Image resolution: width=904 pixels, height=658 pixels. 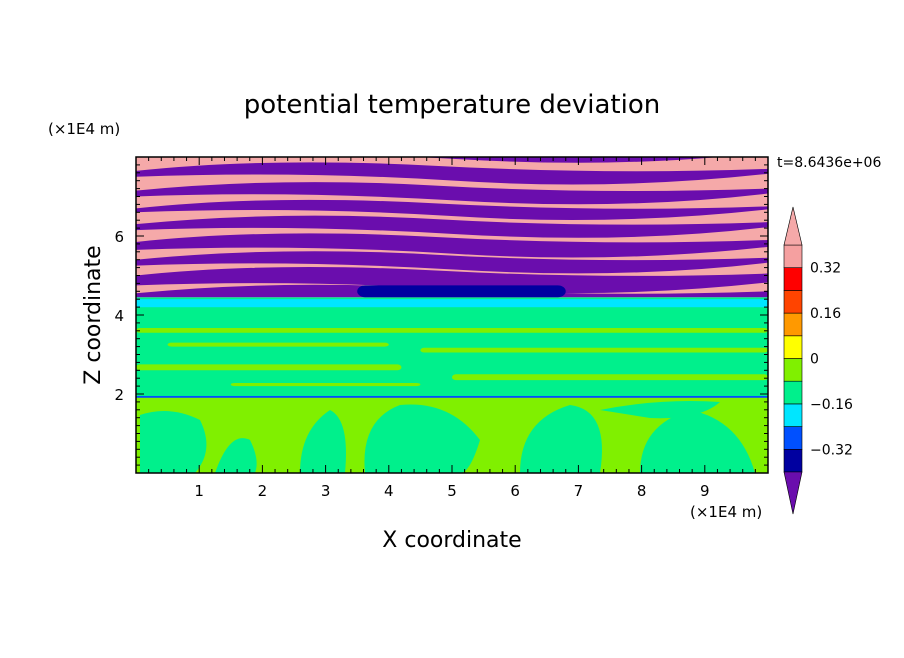 What do you see at coordinates (461, 291) in the screenshot?
I see `contour-minimum` at bounding box center [461, 291].